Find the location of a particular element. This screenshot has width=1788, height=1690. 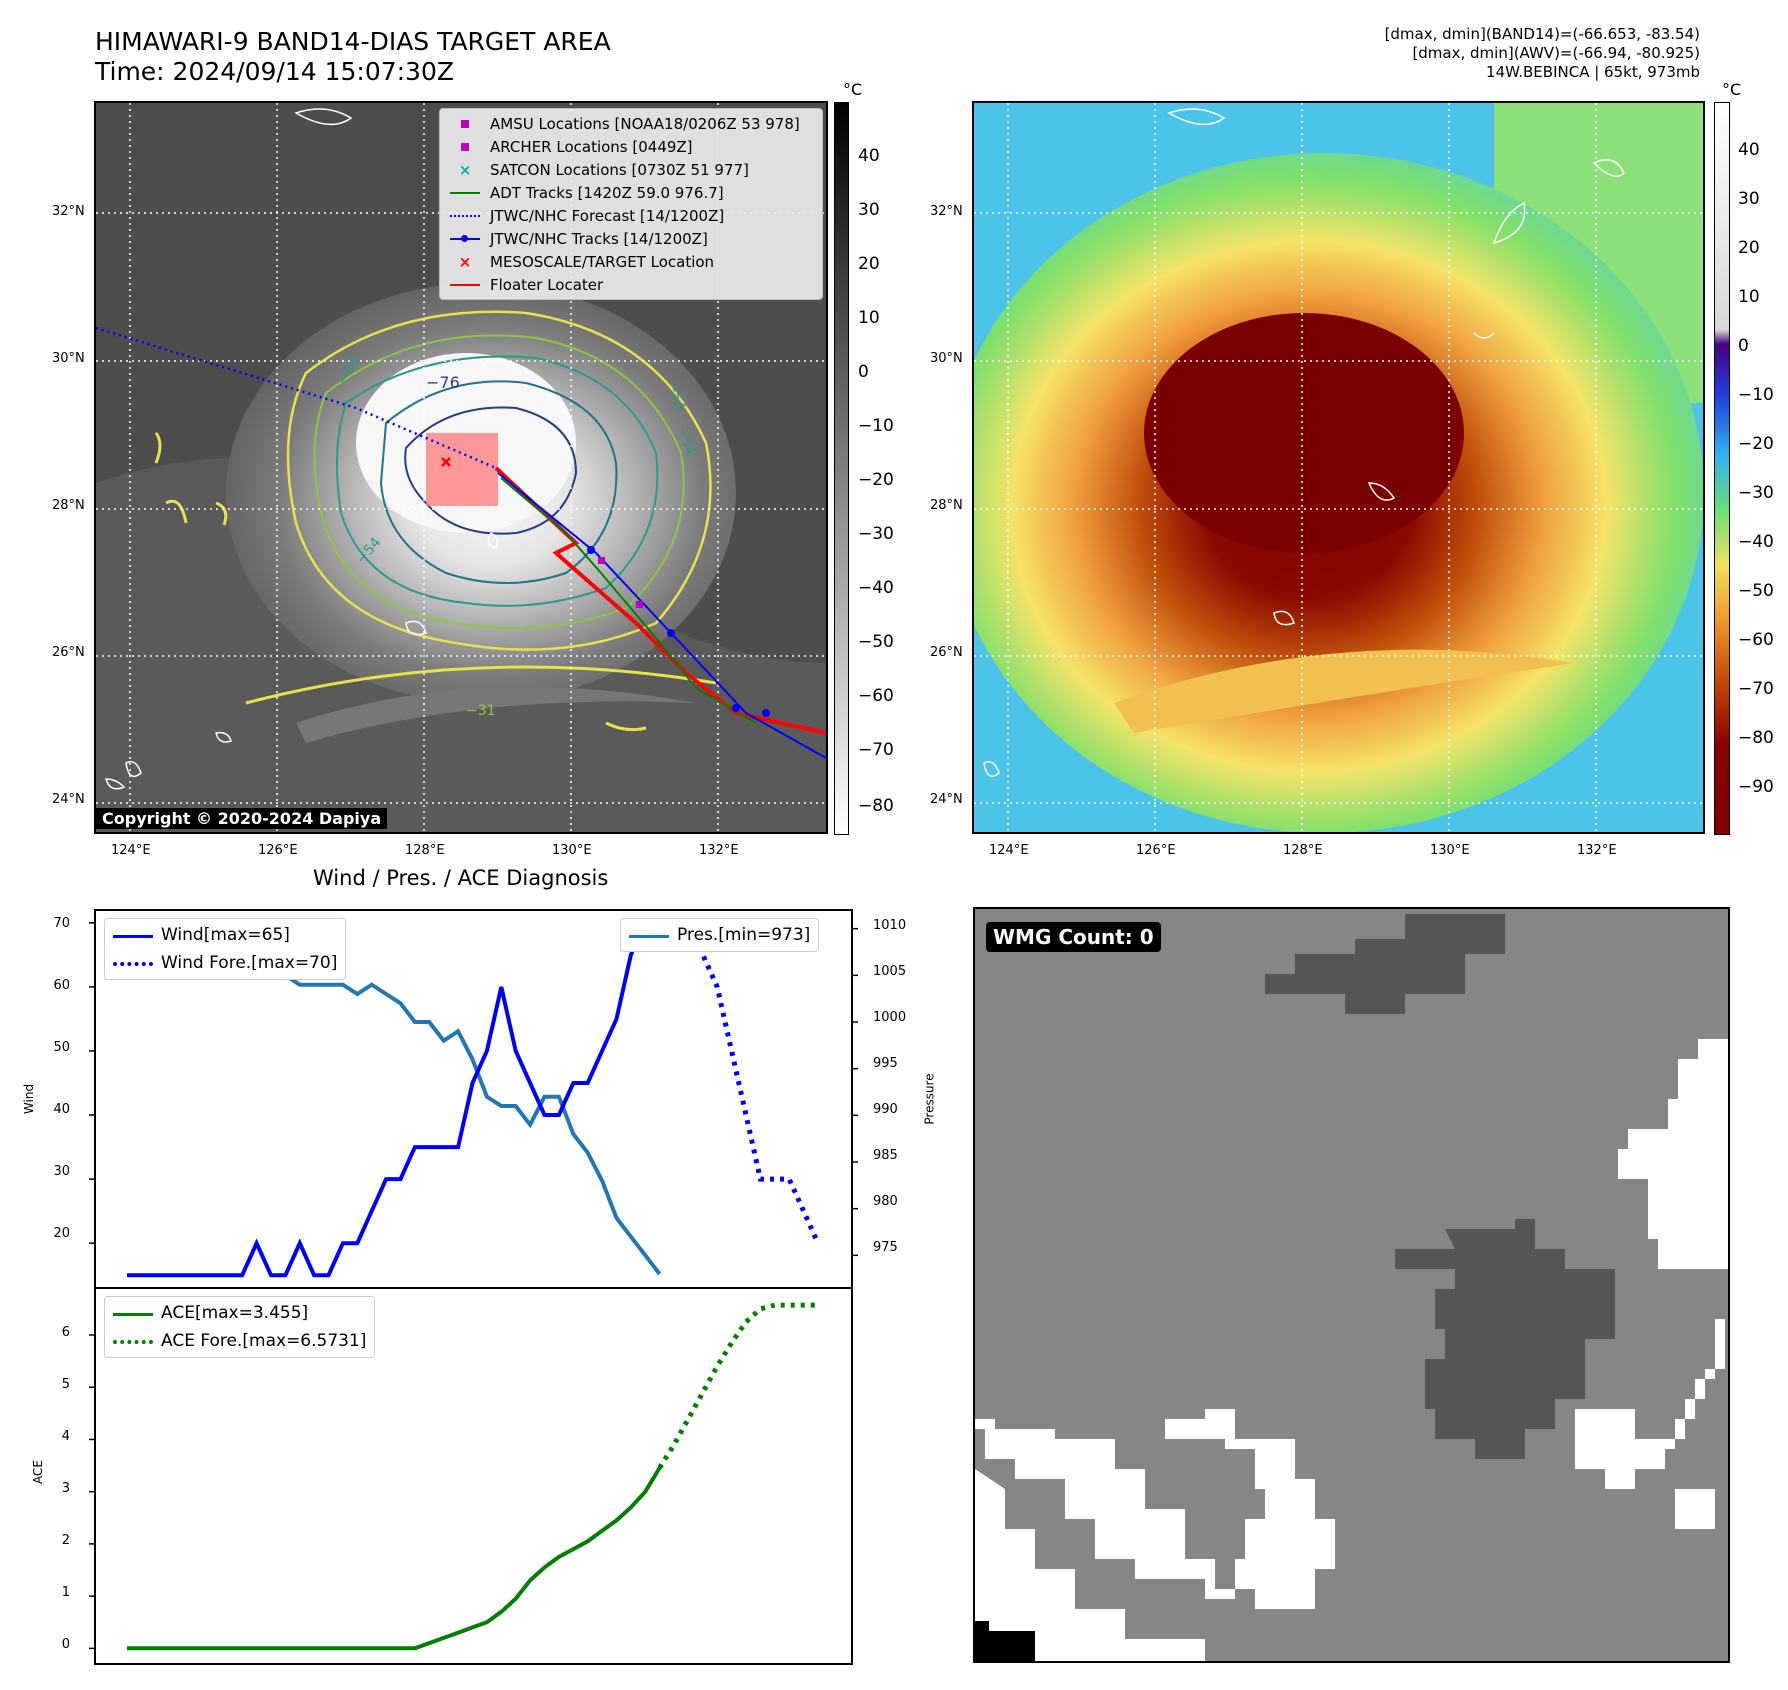

ace-series-line is located at coordinates (394, 1558).